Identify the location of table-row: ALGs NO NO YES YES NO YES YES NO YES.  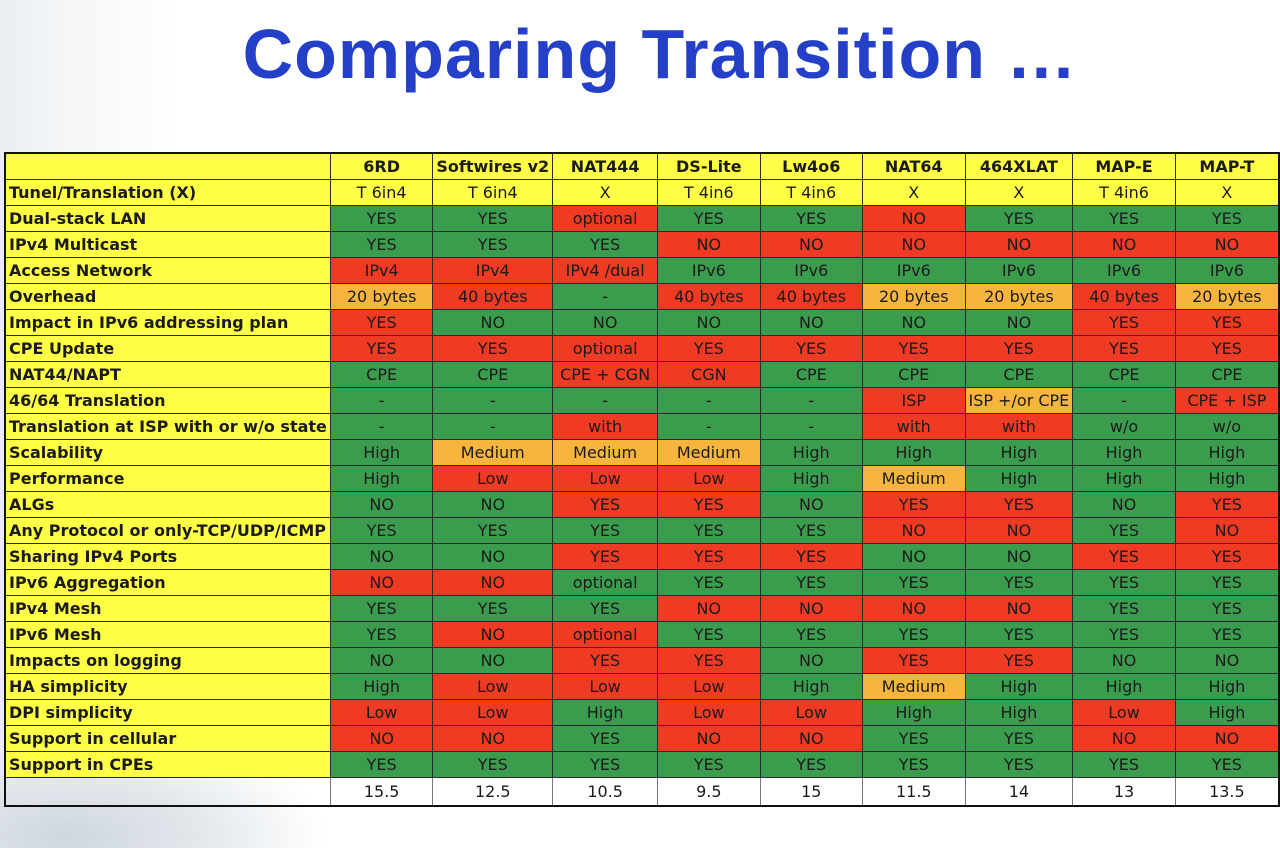
(642, 504).